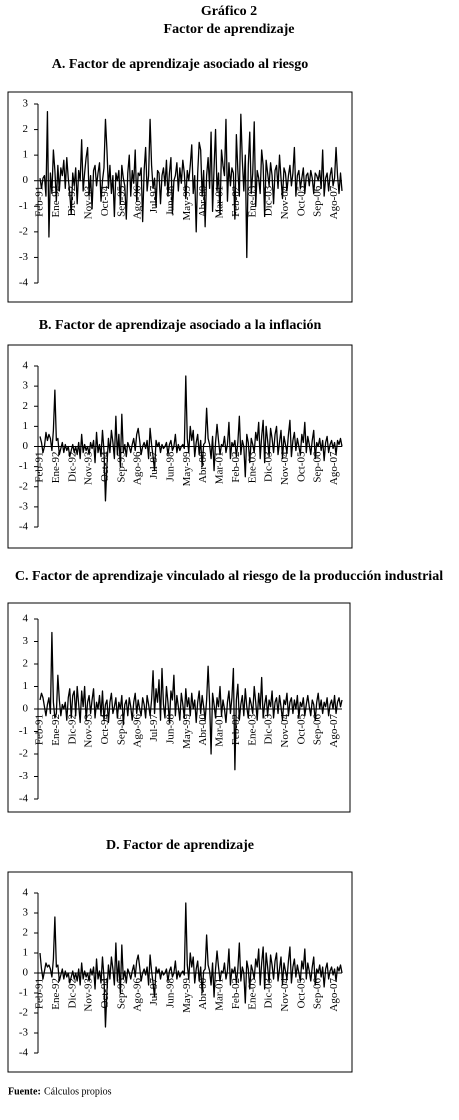  I want to click on source-label: Fuente:, so click(24, 1091).